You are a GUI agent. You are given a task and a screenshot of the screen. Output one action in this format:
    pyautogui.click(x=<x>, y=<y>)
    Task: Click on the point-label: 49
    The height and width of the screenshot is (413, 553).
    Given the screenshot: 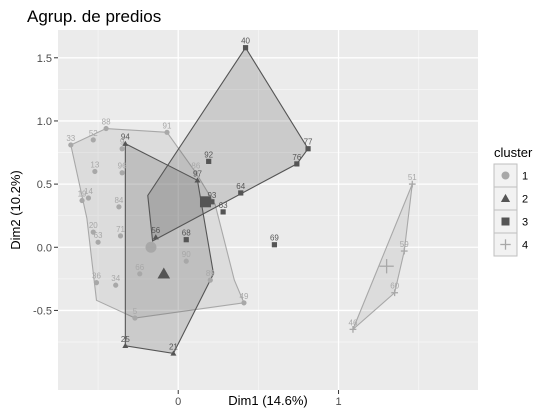 What is the action you would take?
    pyautogui.click(x=244, y=296)
    